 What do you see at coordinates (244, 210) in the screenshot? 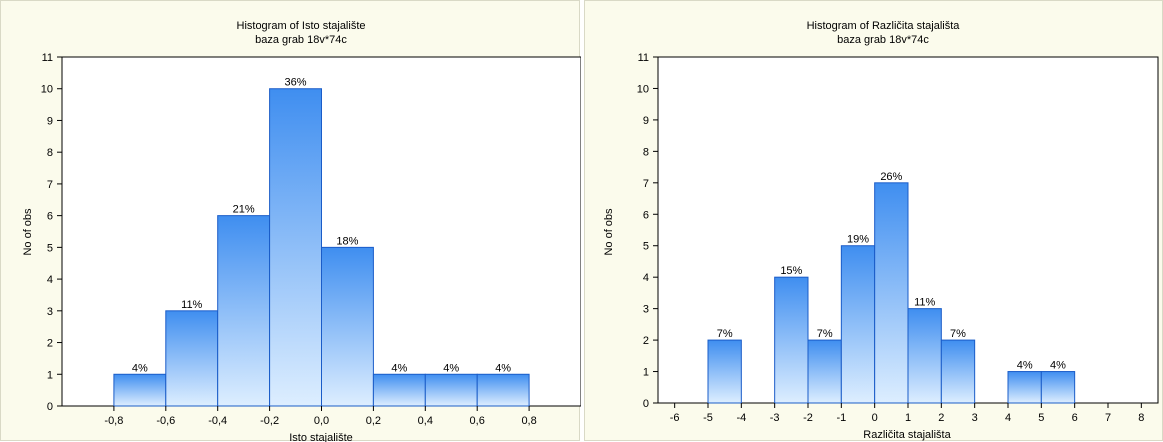
I see `bar-percent-label: 21%` at bounding box center [244, 210].